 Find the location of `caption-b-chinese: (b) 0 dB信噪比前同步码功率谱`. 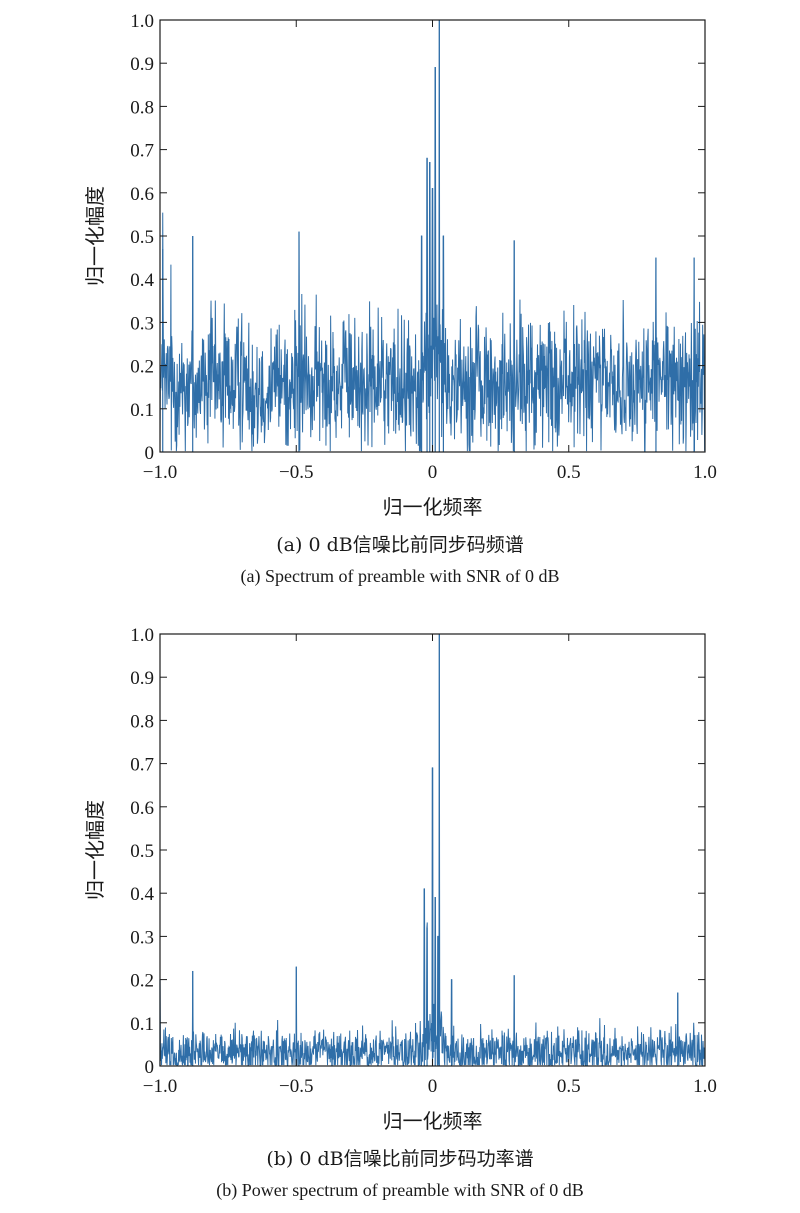

caption-b-chinese: (b) 0 dB信噪比前同步码功率谱 is located at coordinates (400, 1159).